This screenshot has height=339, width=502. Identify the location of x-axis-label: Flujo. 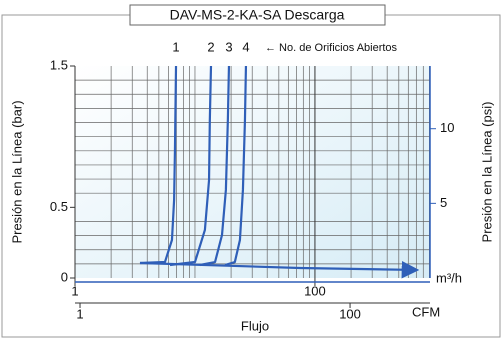
(255, 325).